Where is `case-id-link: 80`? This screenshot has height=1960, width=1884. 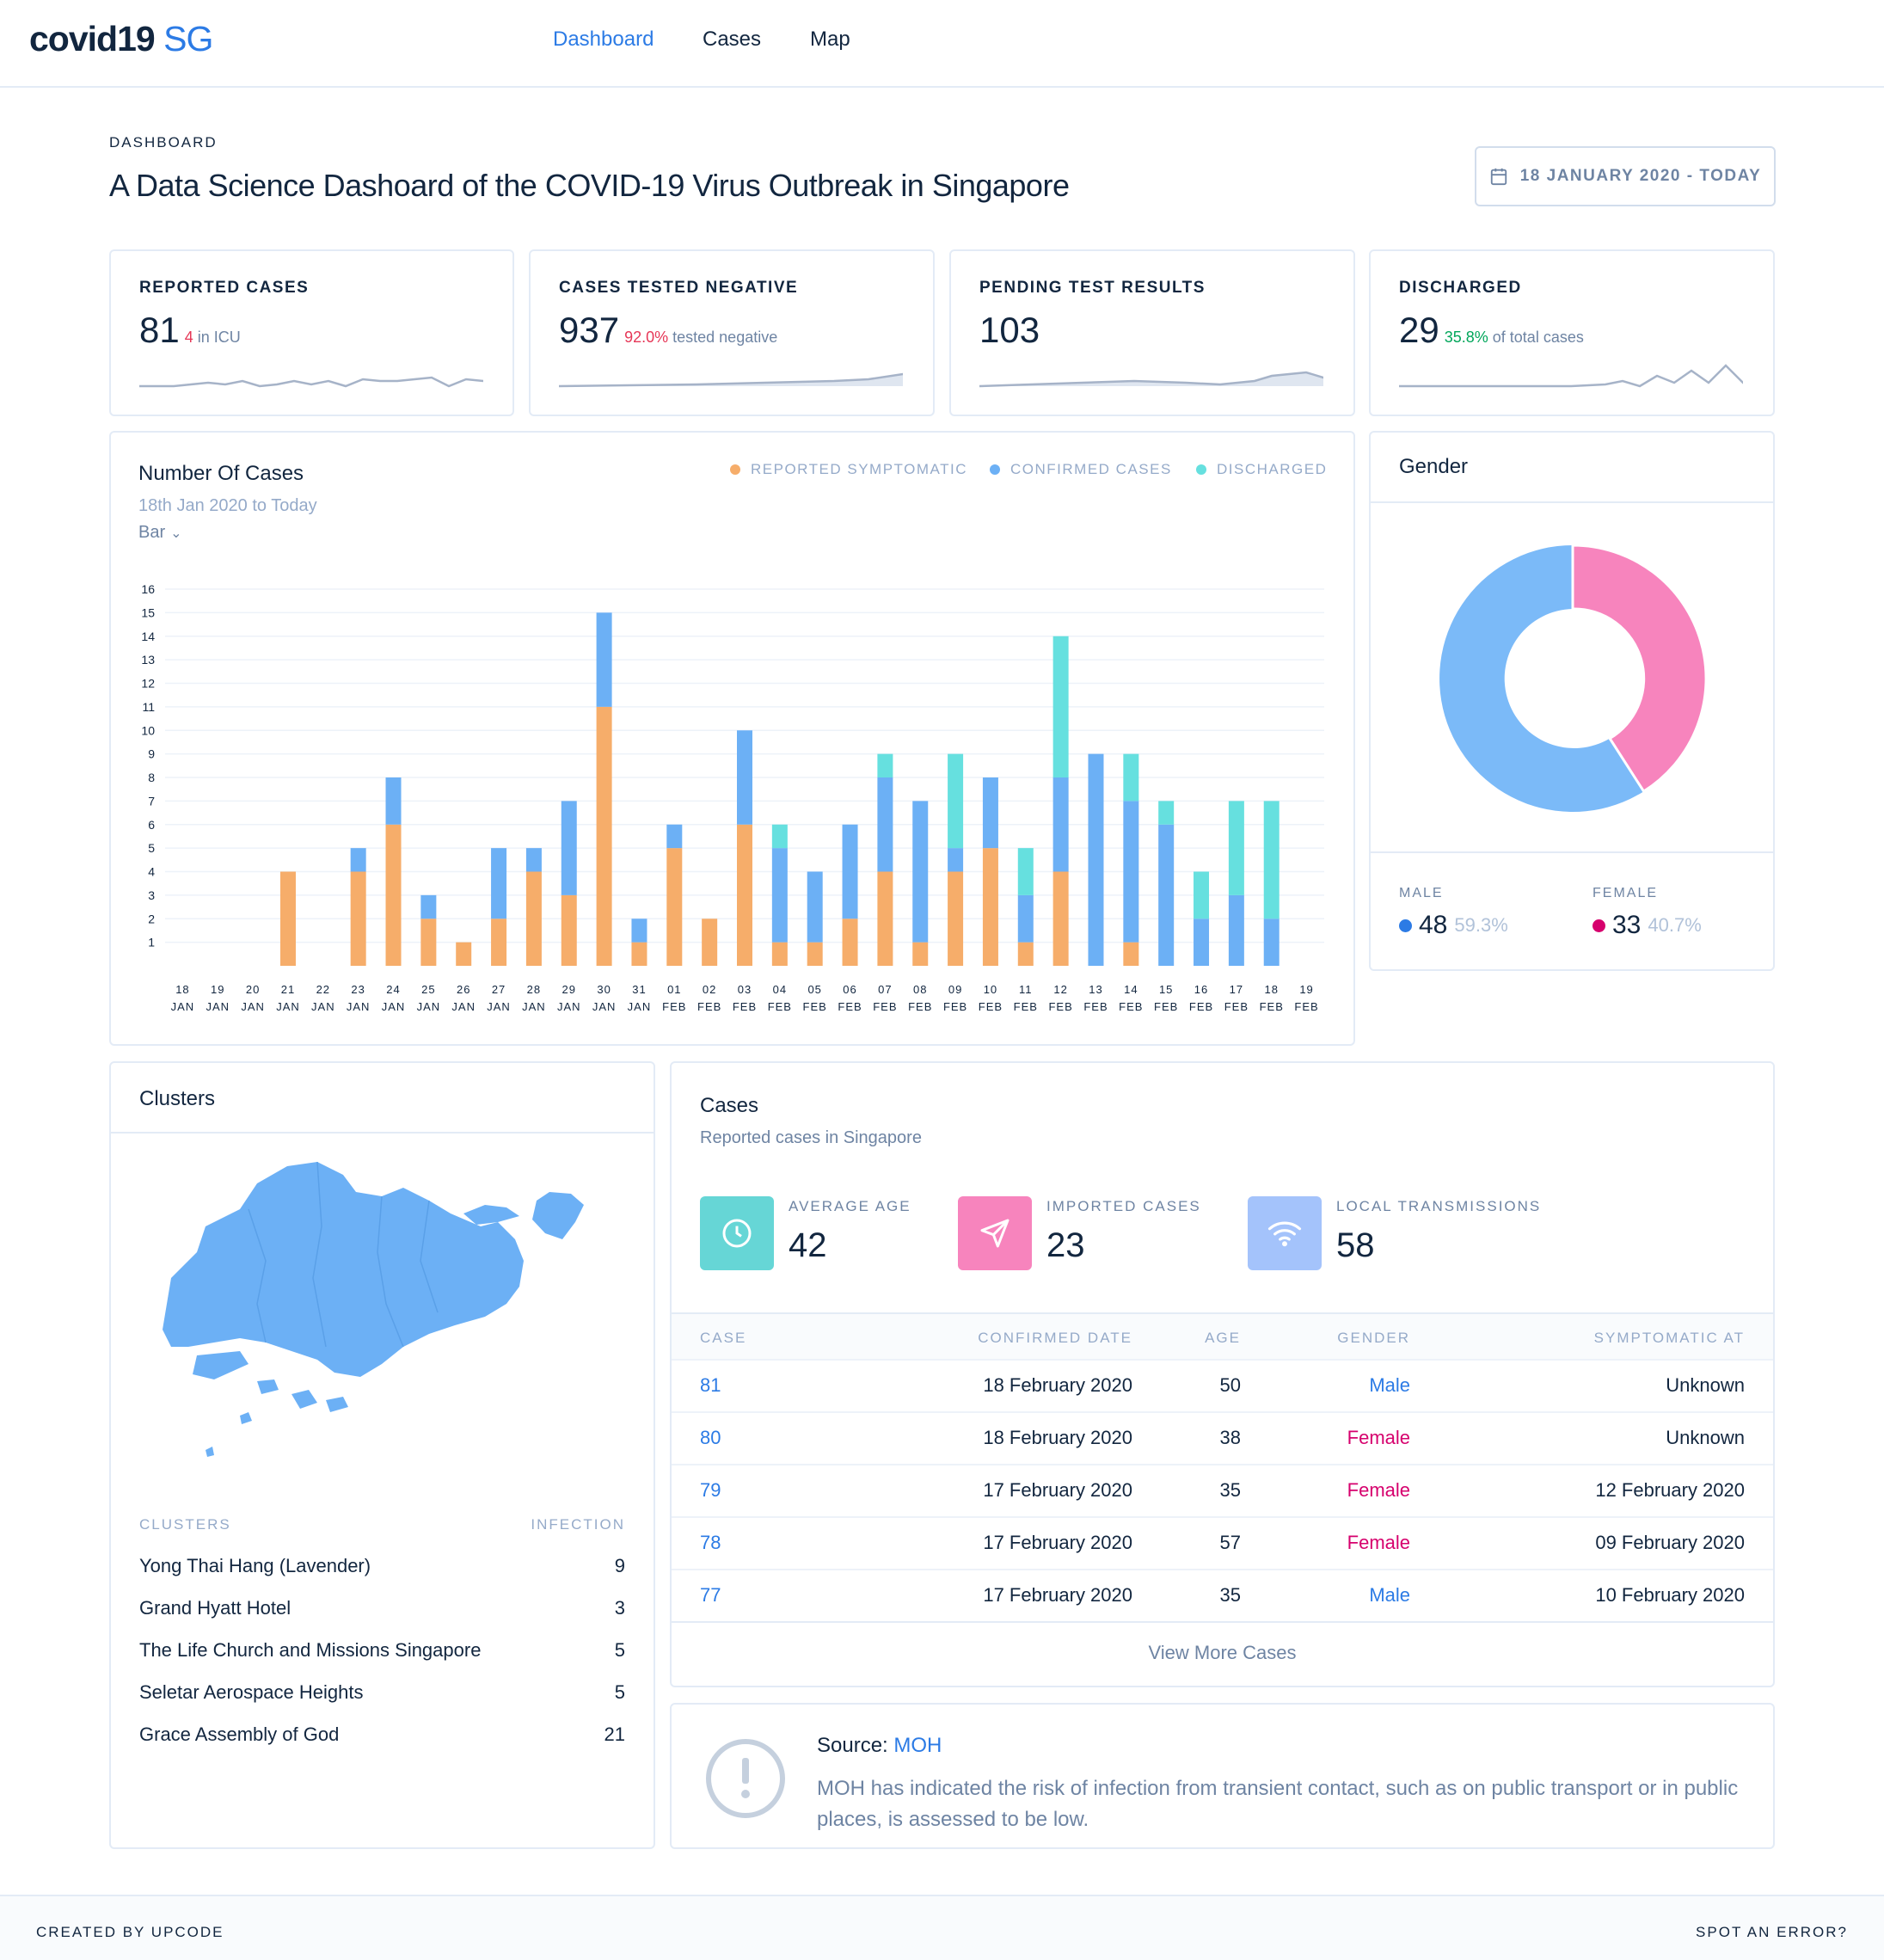
case-id-link: 80 is located at coordinates (710, 1437).